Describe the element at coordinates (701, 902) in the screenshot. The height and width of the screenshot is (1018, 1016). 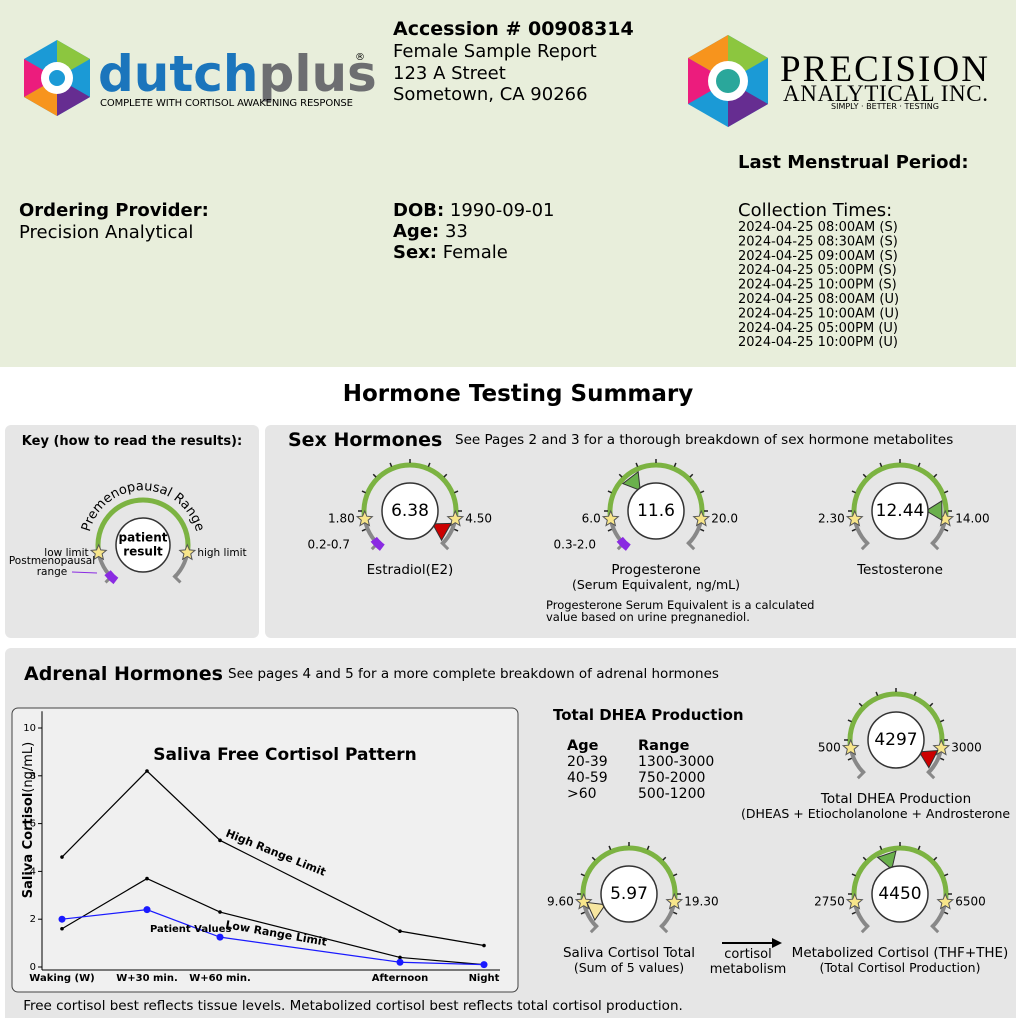
I see `high-limit: 19.30` at that location.